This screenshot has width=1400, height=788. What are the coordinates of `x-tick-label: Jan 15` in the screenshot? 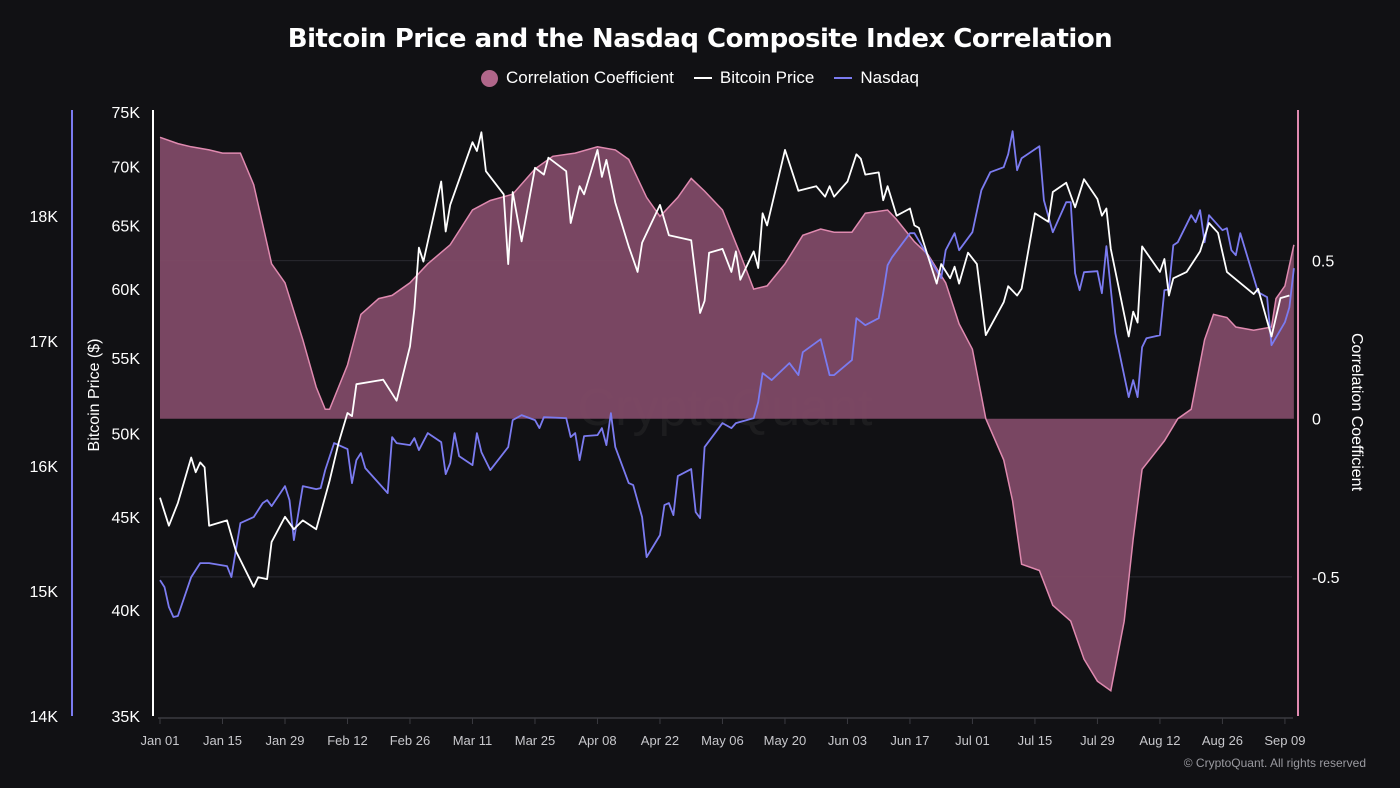 It's located at (222, 740).